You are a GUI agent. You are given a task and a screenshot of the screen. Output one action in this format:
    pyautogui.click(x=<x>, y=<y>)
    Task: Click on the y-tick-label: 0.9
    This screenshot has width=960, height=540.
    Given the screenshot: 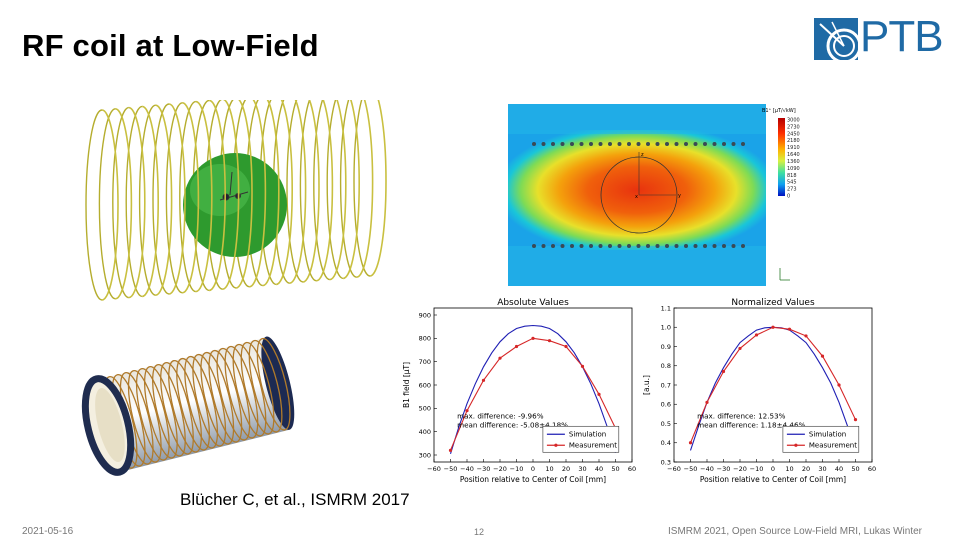 What is the action you would take?
    pyautogui.click(x=666, y=347)
    